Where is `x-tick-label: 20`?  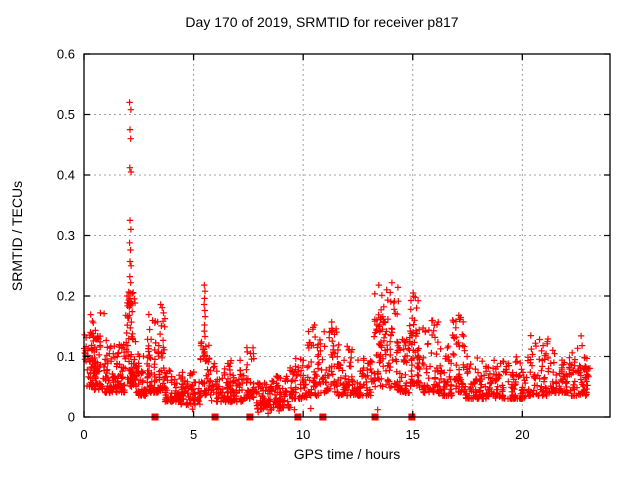 x-tick-label: 20 is located at coordinates (522, 434).